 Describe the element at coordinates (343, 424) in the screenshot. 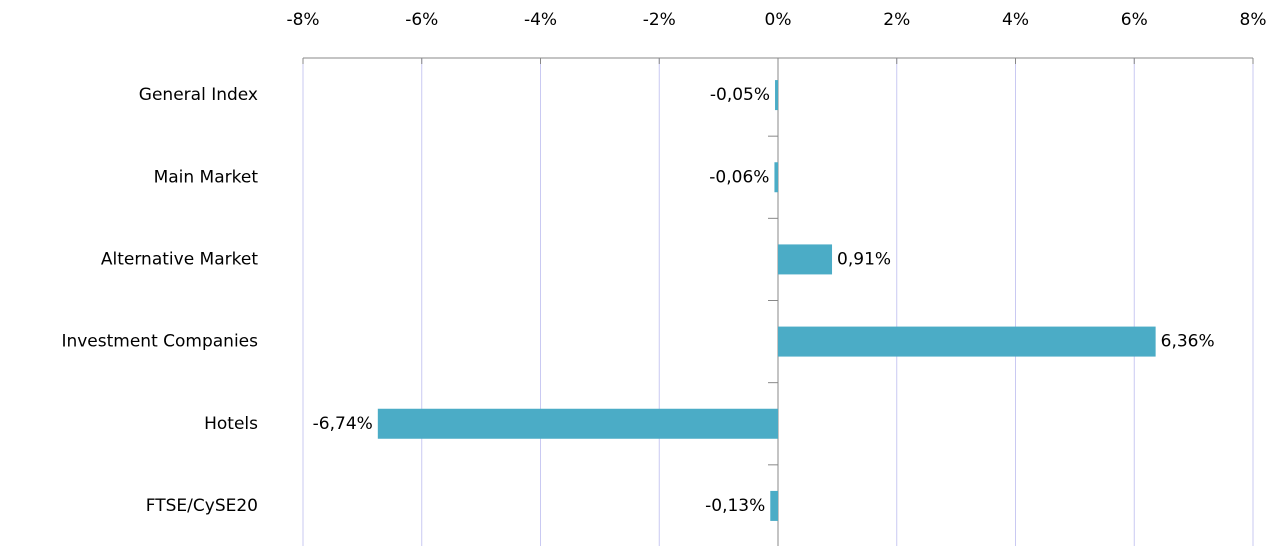

I see `value-label: -6,74%` at that location.